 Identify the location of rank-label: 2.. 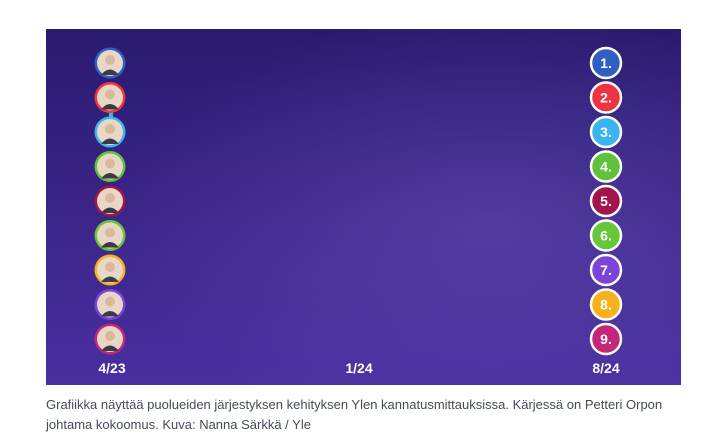
(606, 98).